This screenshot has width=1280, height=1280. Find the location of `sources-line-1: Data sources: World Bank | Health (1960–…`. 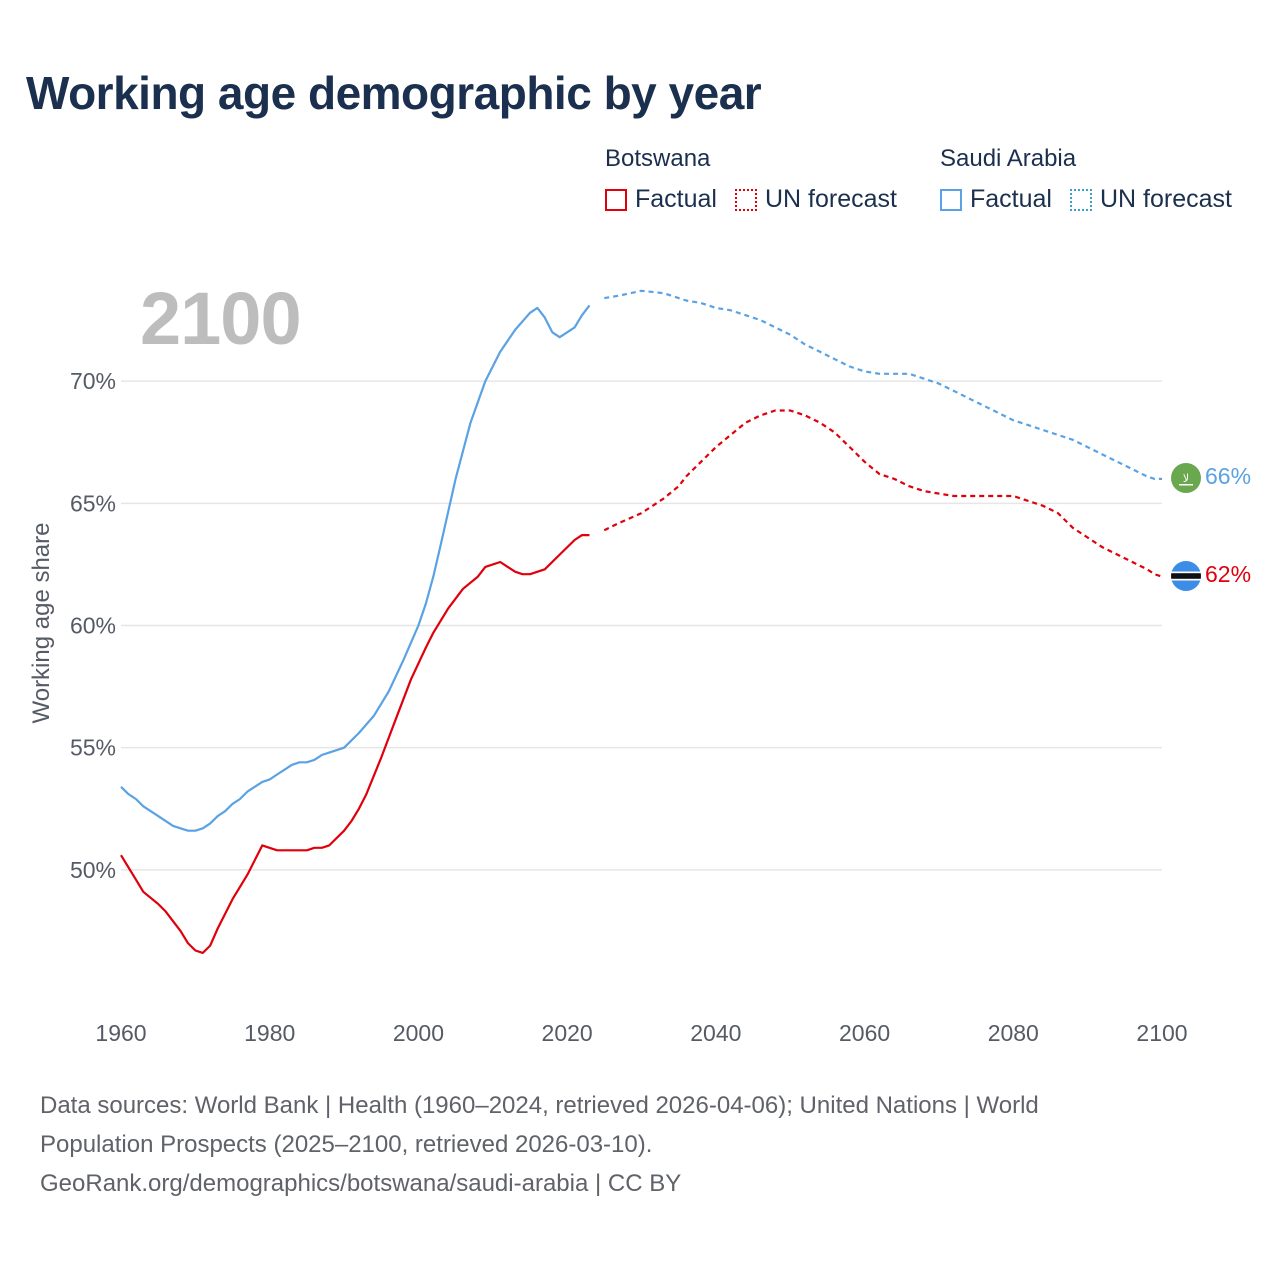

sources-line-1: Data sources: World Bank | Health (1960–… is located at coordinates (539, 1105).